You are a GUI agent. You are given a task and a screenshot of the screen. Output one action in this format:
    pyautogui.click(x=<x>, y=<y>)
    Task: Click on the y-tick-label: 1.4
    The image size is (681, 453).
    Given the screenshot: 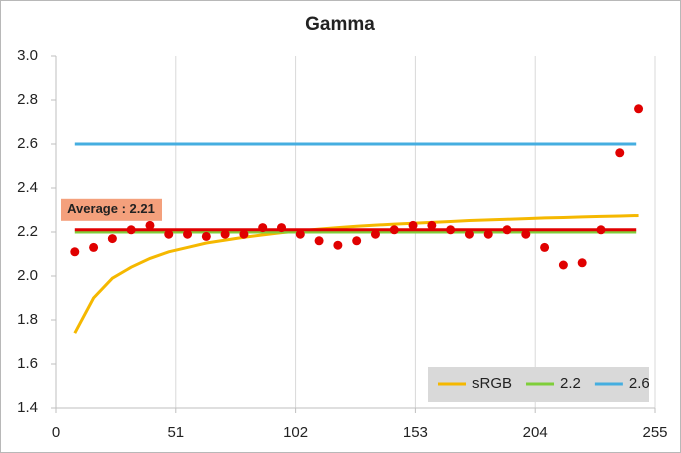 What is the action you would take?
    pyautogui.click(x=27, y=407)
    